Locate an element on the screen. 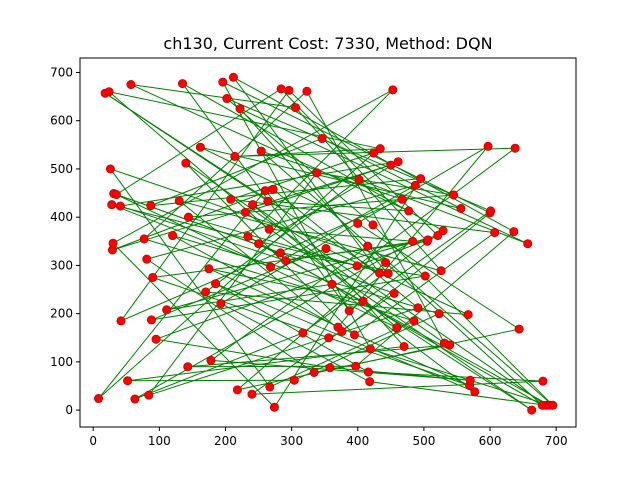 Image resolution: width=640 pixels, height=480 pixels. y-tick-label: 400 is located at coordinates (61, 217).